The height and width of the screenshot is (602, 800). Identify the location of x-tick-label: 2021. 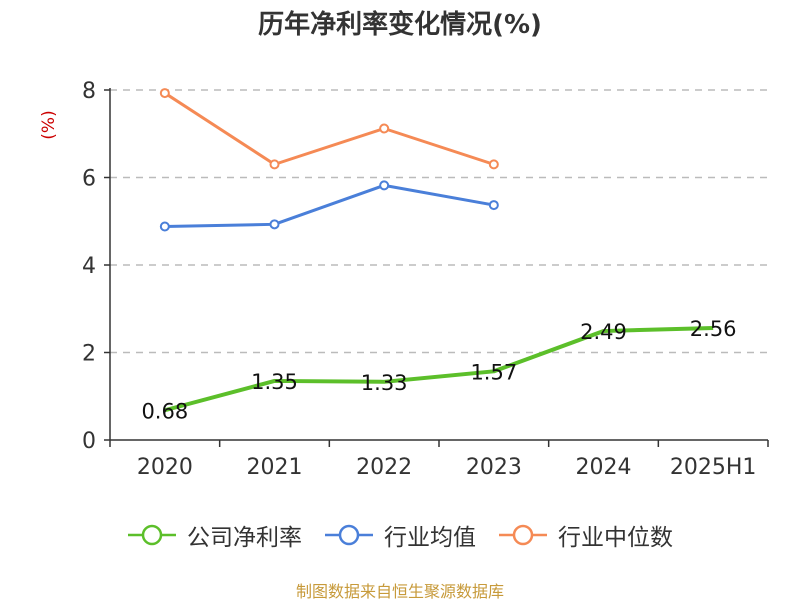
(275, 467).